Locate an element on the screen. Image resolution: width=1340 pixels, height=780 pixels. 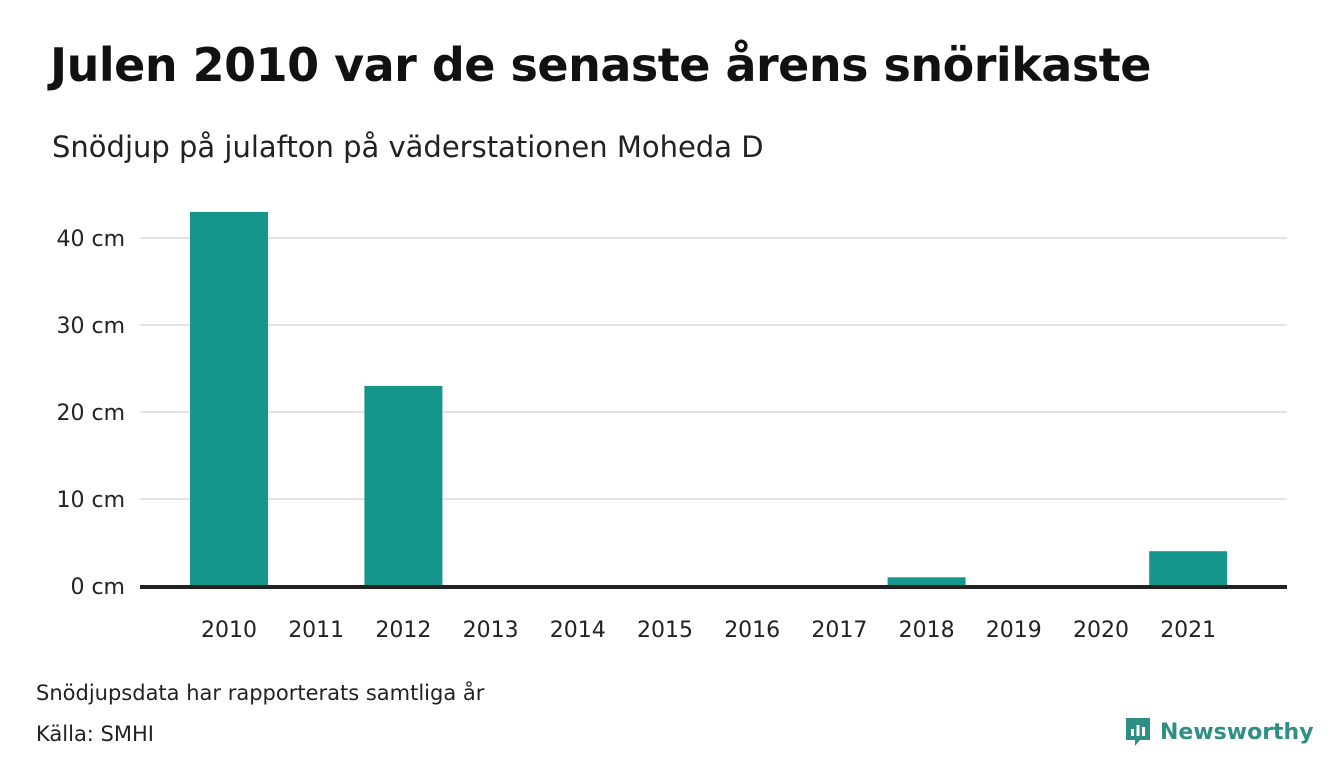
y-axis-ticks: 0 cm 10 cm 20 cm 30 cm 40 cm is located at coordinates (90, 413).